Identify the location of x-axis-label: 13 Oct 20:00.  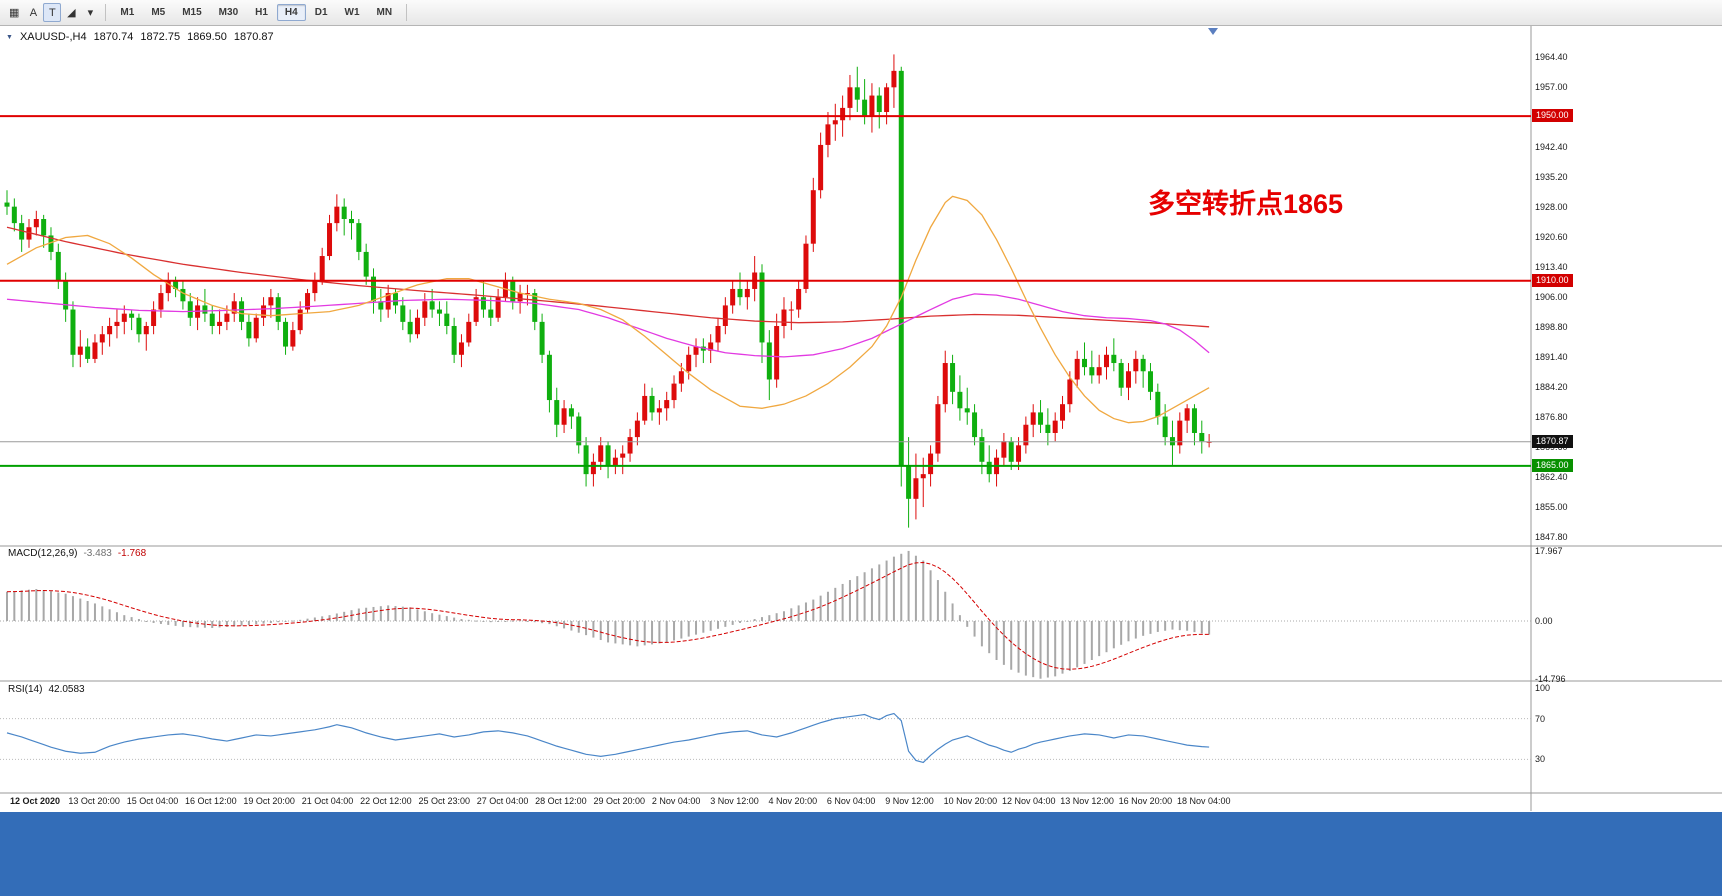
(94, 801).